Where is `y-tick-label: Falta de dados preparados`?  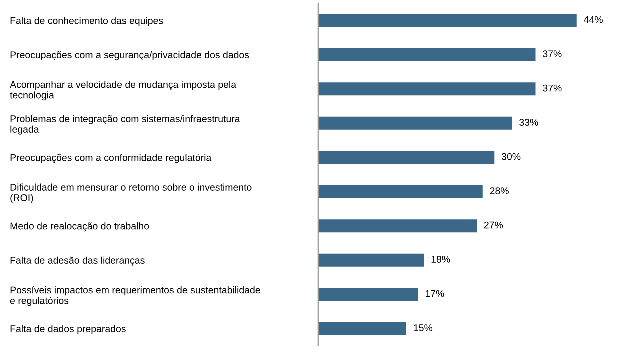 y-tick-label: Falta de dados preparados is located at coordinates (68, 329).